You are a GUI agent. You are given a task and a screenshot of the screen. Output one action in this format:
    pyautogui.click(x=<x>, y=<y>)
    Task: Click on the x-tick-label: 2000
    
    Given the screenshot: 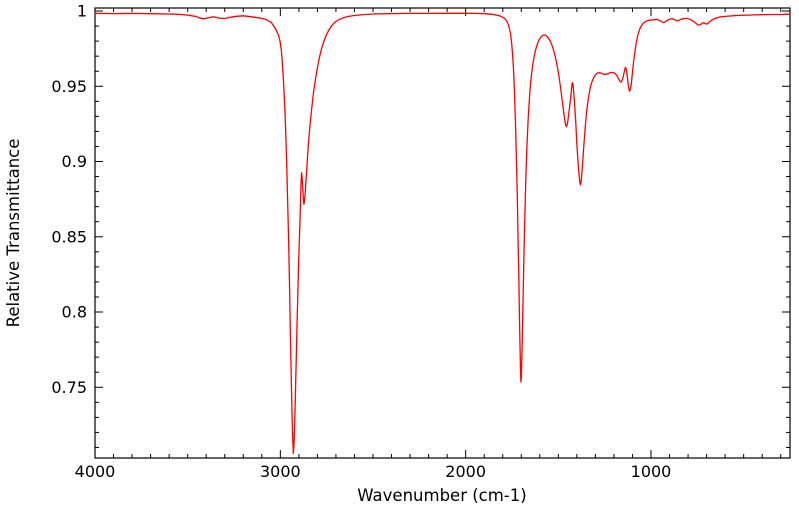 What is the action you would take?
    pyautogui.click(x=465, y=471)
    